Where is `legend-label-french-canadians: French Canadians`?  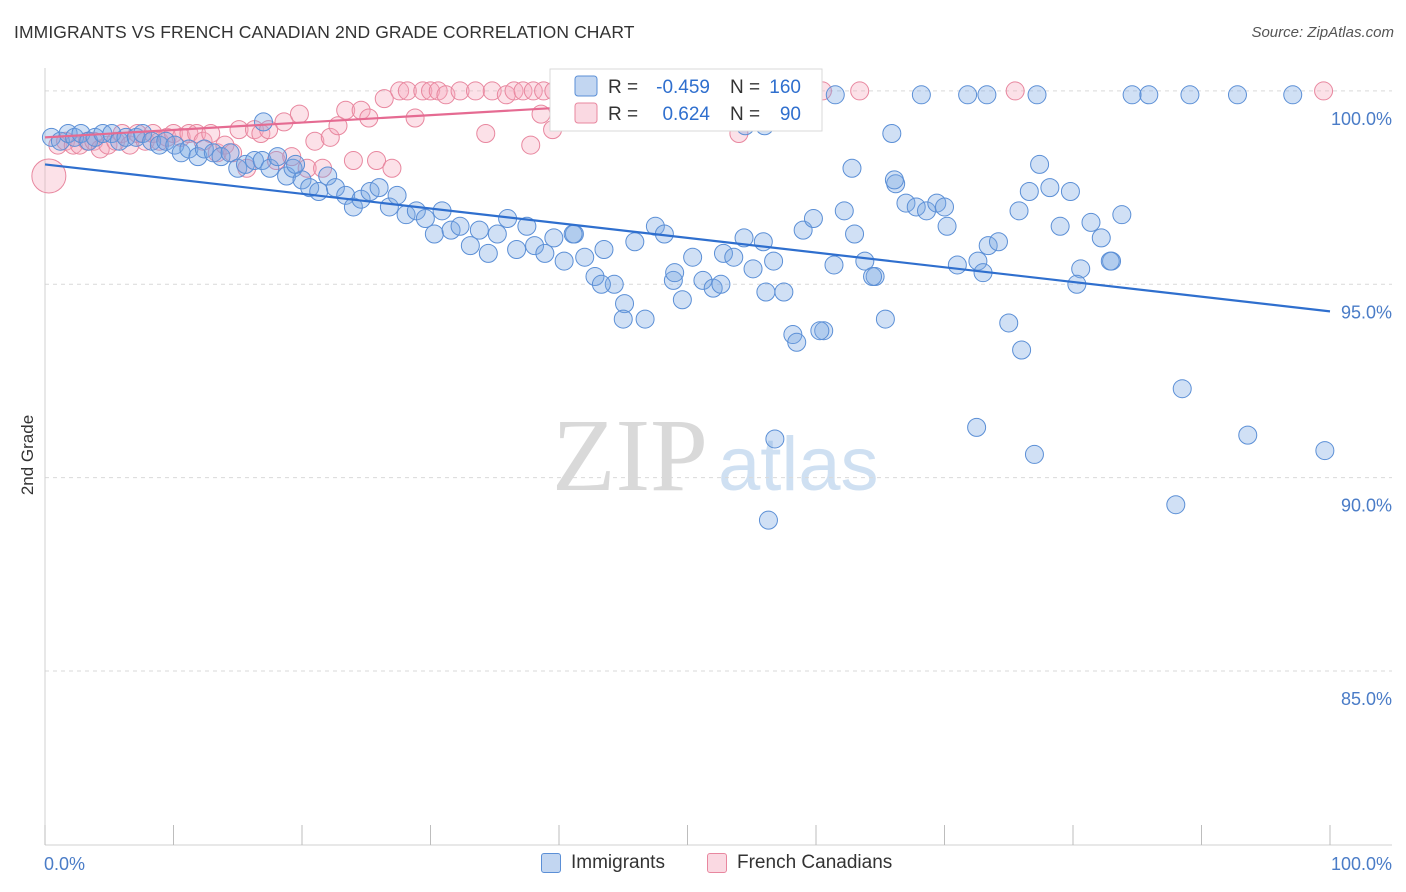
legend-label-french-canadians: French Canadians is located at coordinates (815, 862).